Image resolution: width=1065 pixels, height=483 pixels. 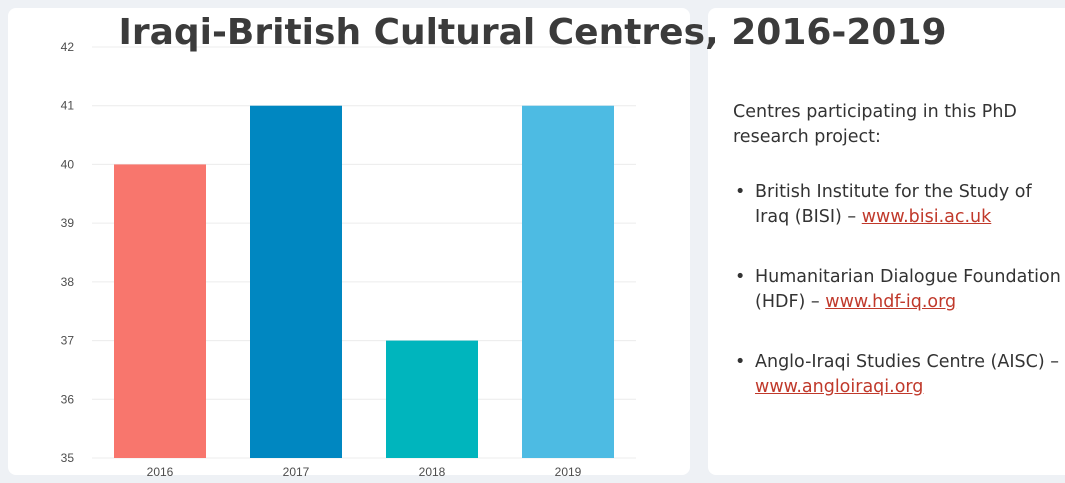 What do you see at coordinates (68, 223) in the screenshot?
I see `y-tick-label: 39` at bounding box center [68, 223].